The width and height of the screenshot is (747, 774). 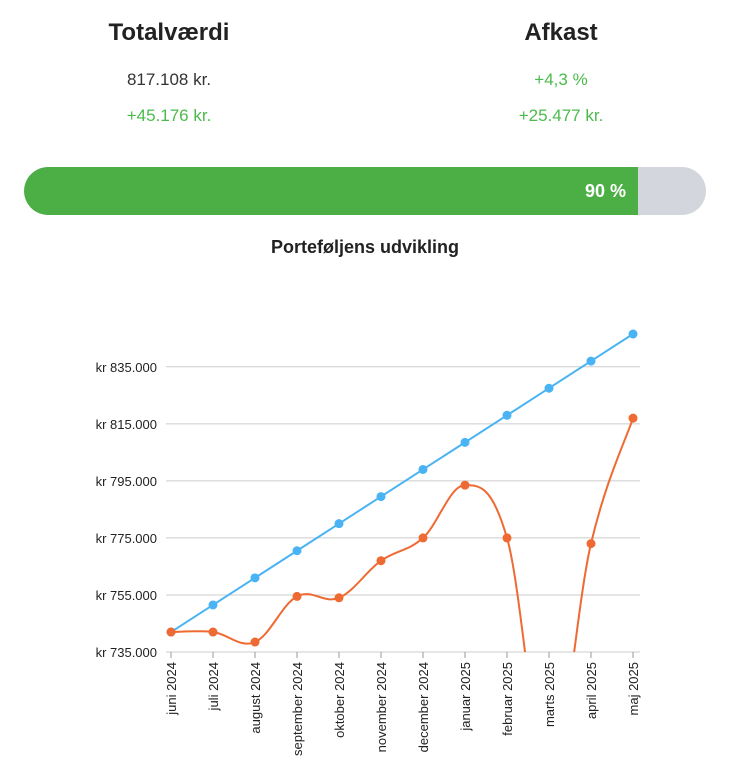 I want to click on x-tick-label: oktober 2024, so click(x=339, y=700).